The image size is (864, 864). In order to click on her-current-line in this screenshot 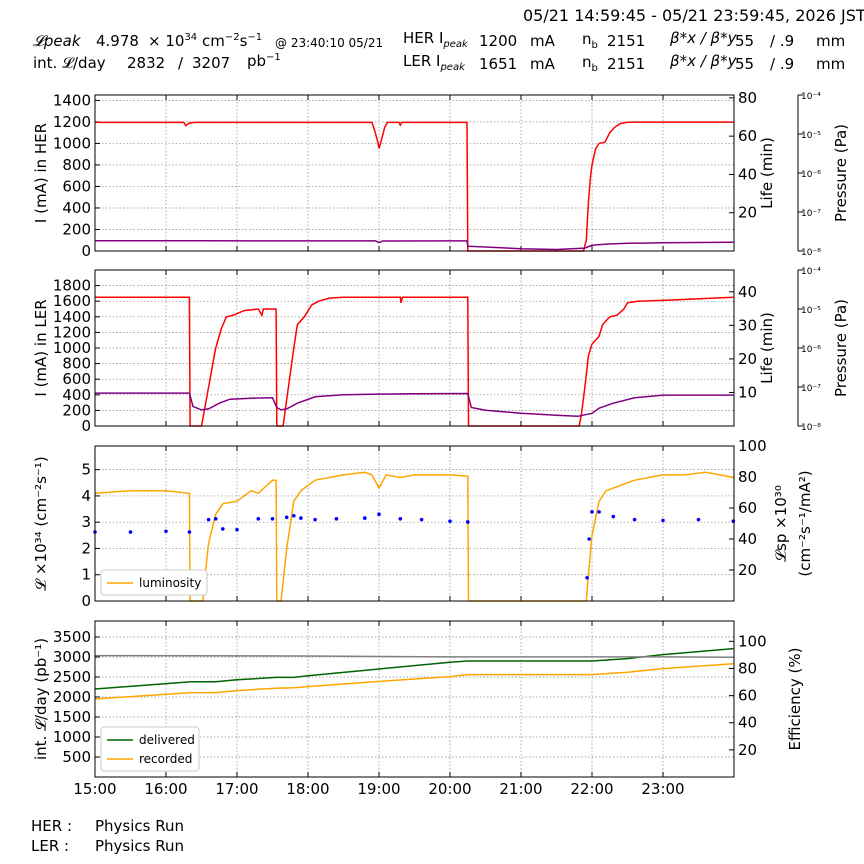, I will do `click(414, 186)`.